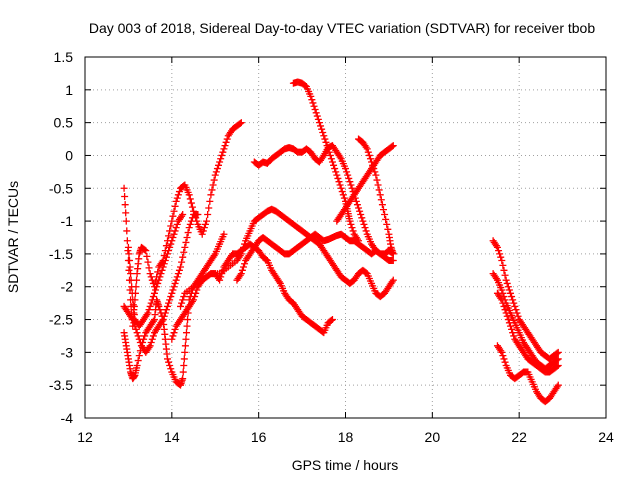  I want to click on x-tick-label: 14, so click(172, 437).